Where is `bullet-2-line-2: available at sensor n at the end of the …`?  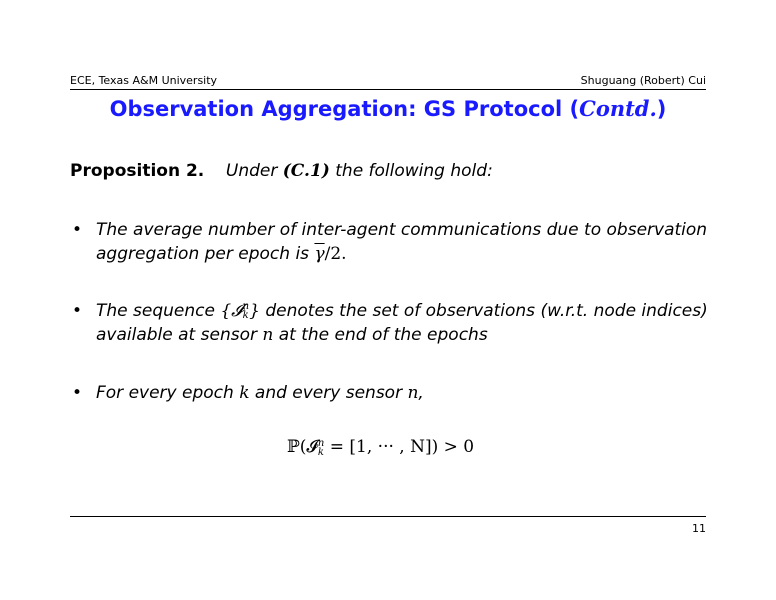 bullet-2-line-2: available at sensor n at the end of the … is located at coordinates (292, 335).